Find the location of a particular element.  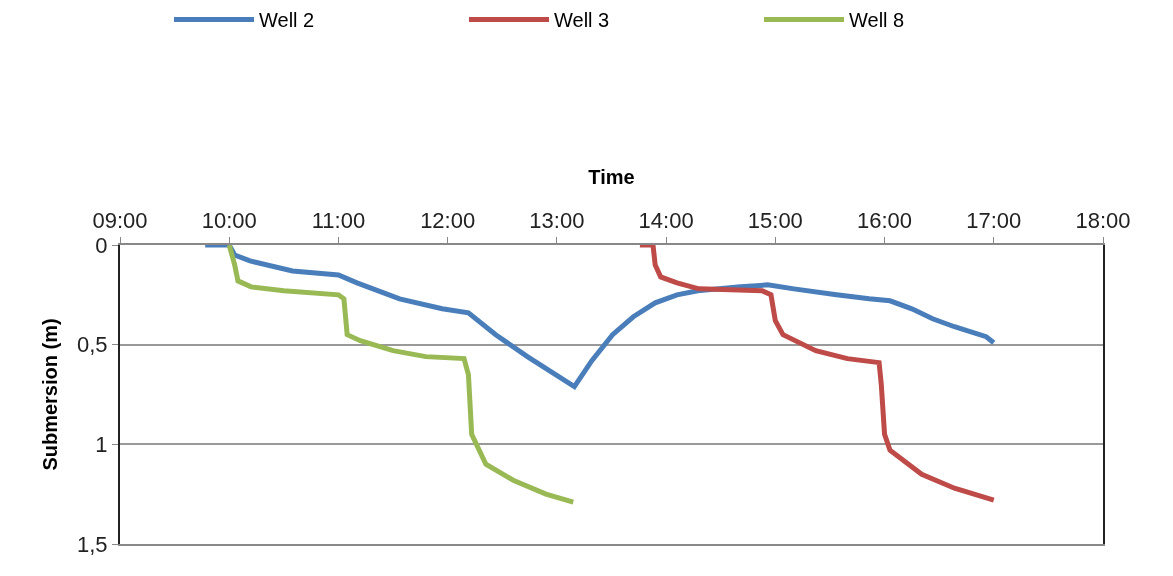

x-tick-label: 14:00 is located at coordinates (666, 221).